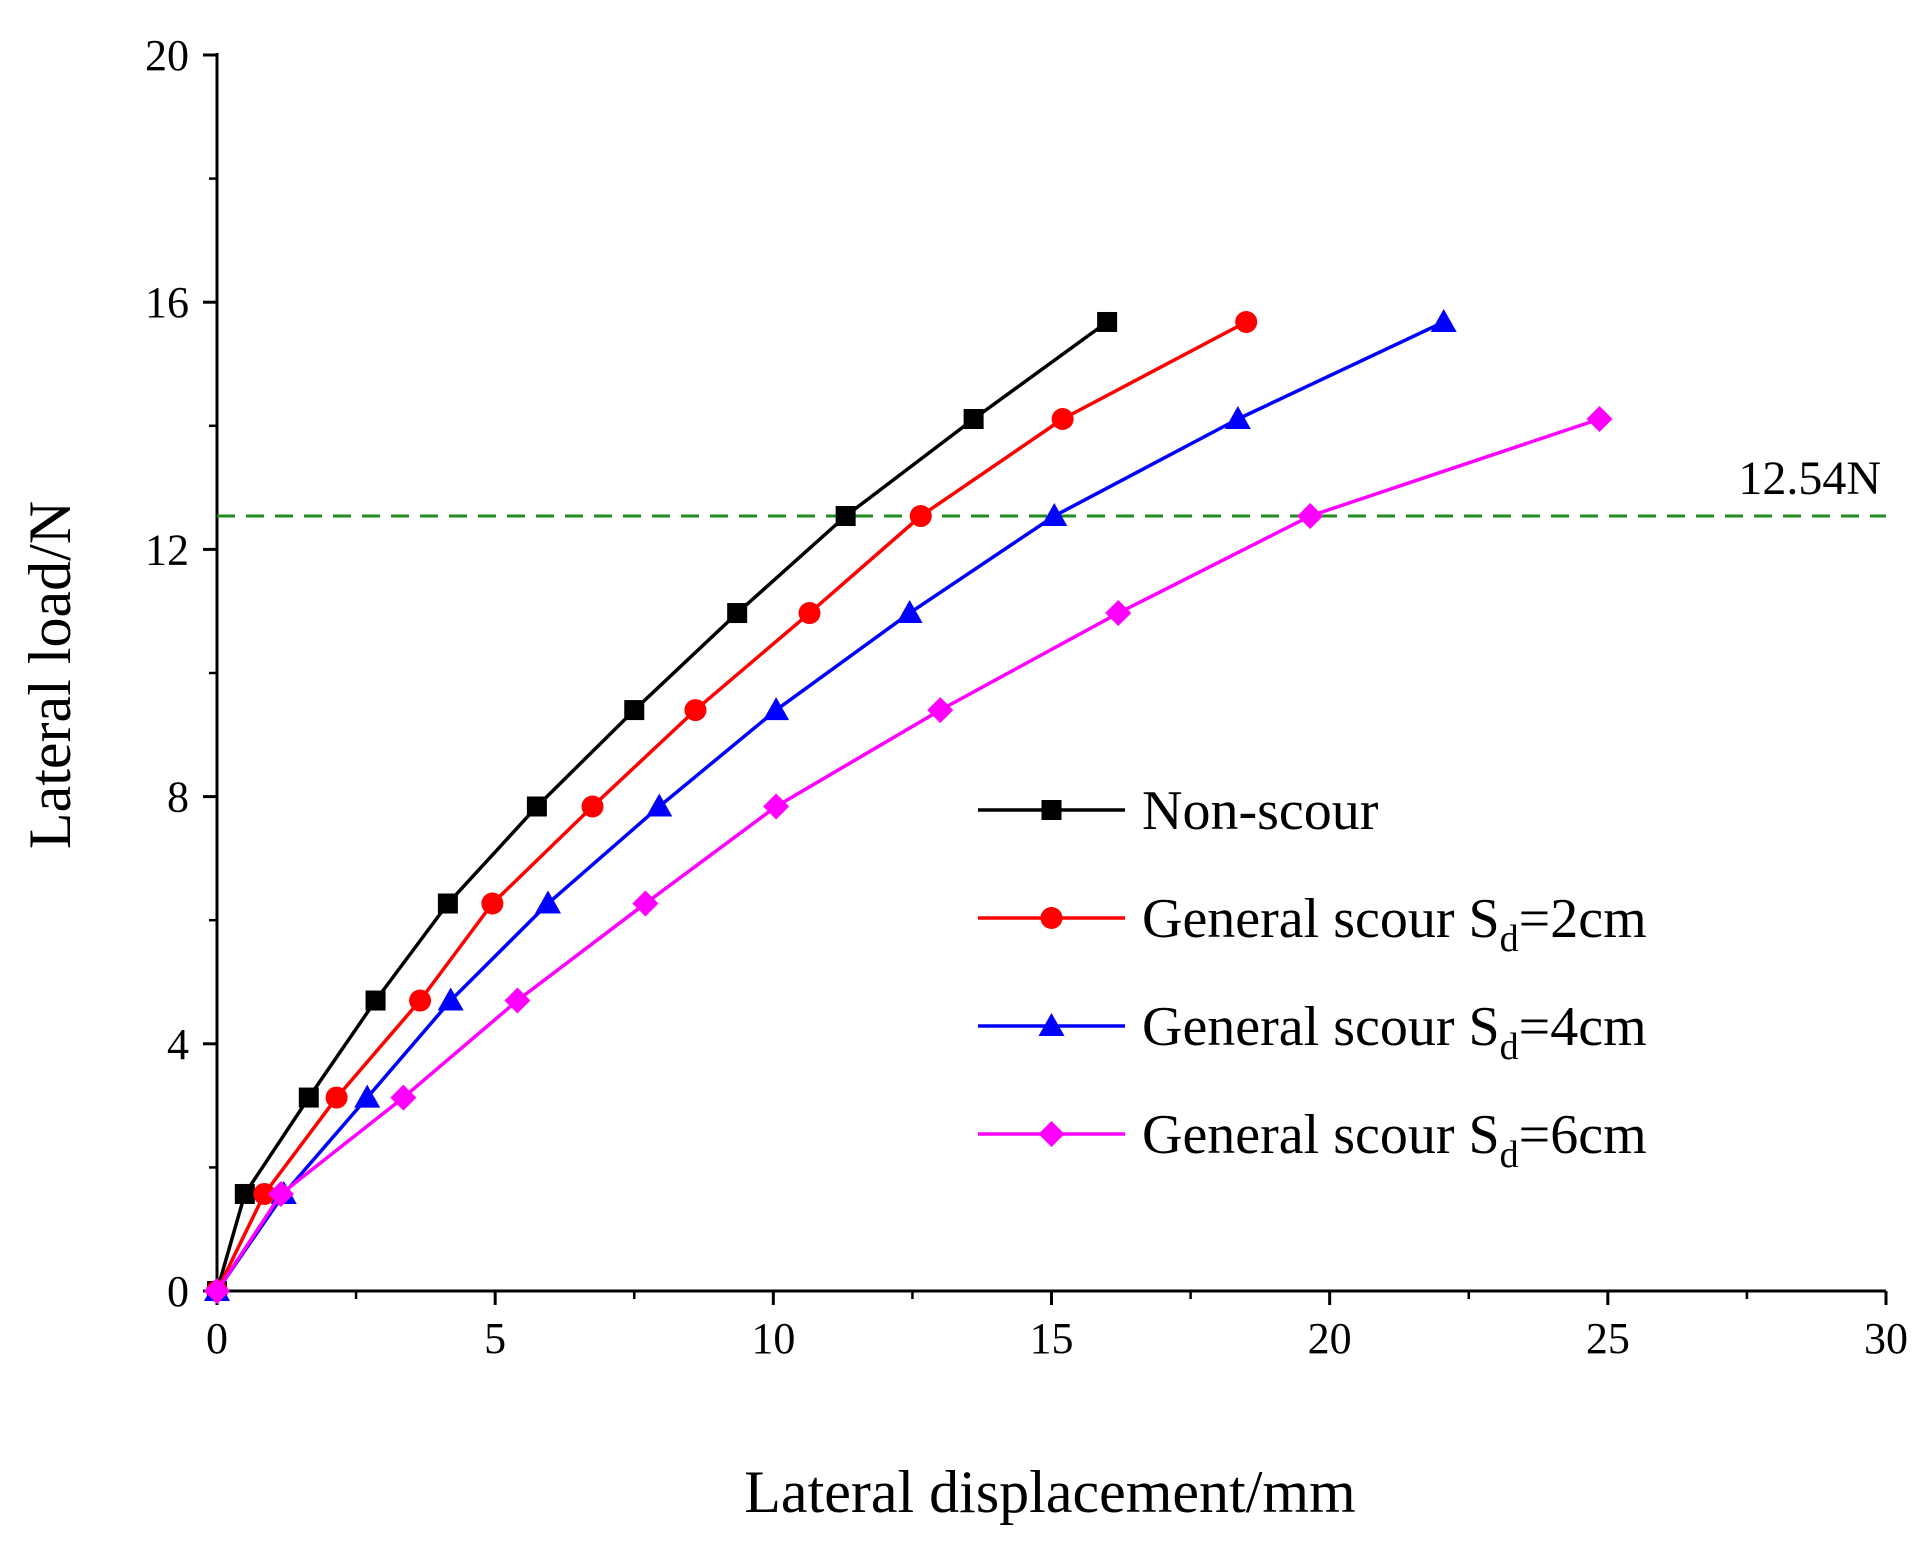 The image size is (1928, 1557). What do you see at coordinates (1330, 1338) in the screenshot?
I see `x-tick-label: 20` at bounding box center [1330, 1338].